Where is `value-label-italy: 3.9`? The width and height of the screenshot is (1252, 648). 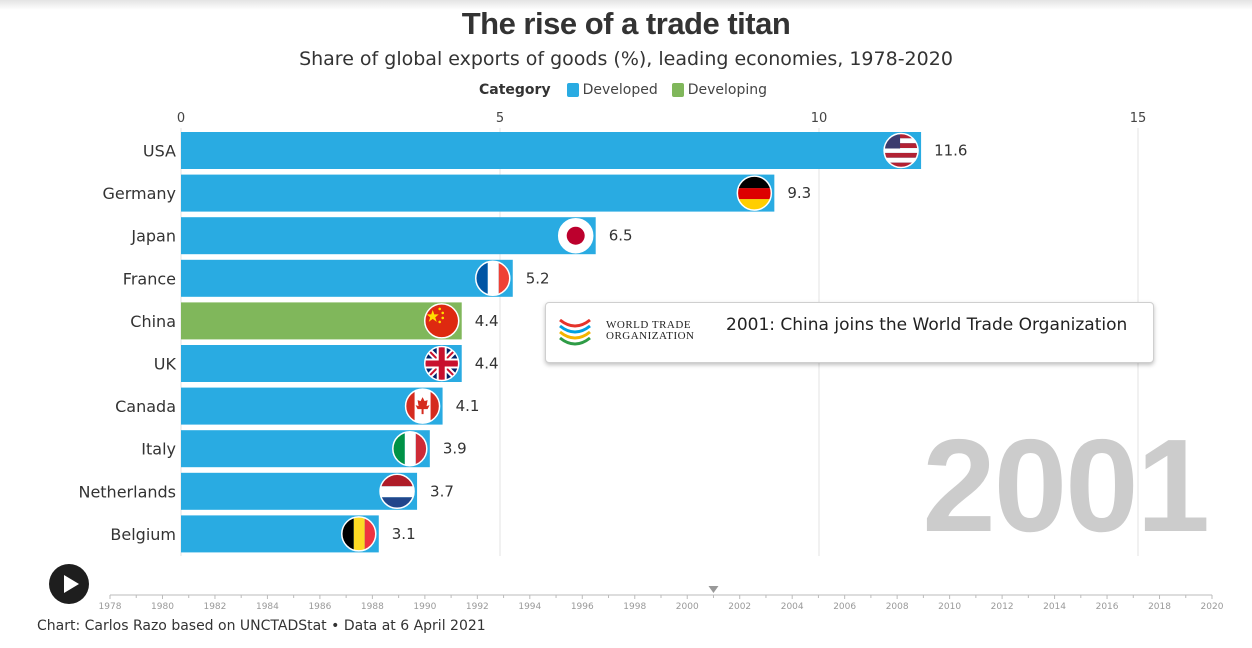
value-label-italy: 3.9 is located at coordinates (455, 449).